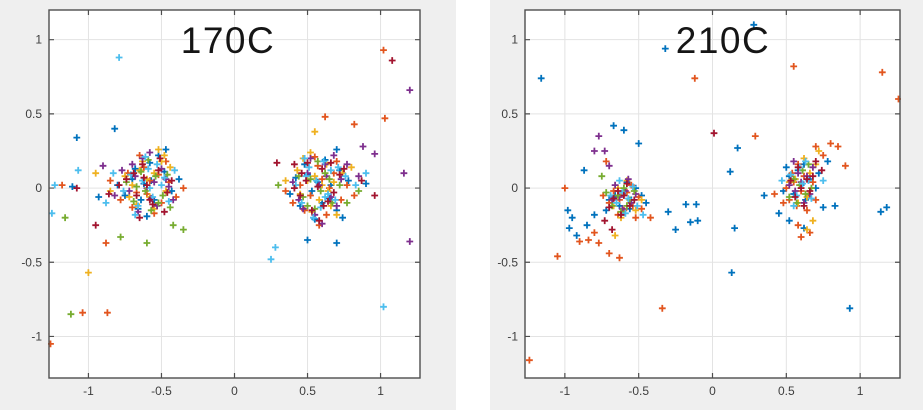 The height and width of the screenshot is (410, 923). I want to click on scatter-series-green, so click(212, 237).